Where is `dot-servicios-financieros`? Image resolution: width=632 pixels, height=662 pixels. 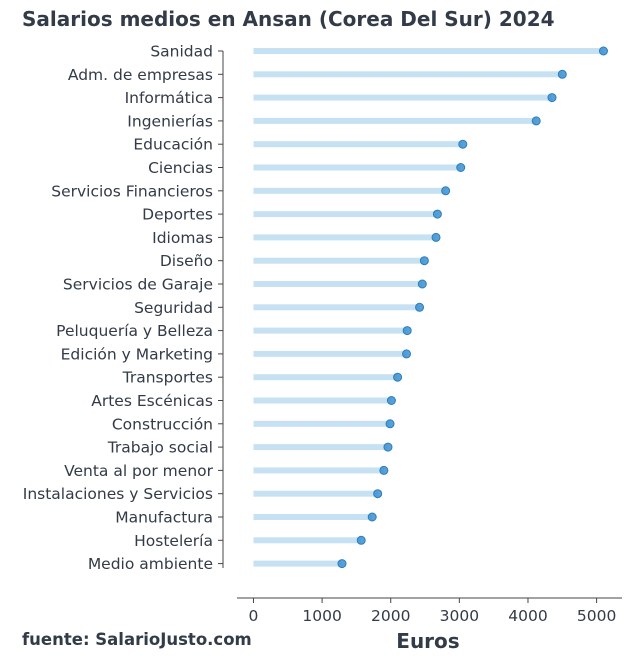
dot-servicios-financieros is located at coordinates (446, 191).